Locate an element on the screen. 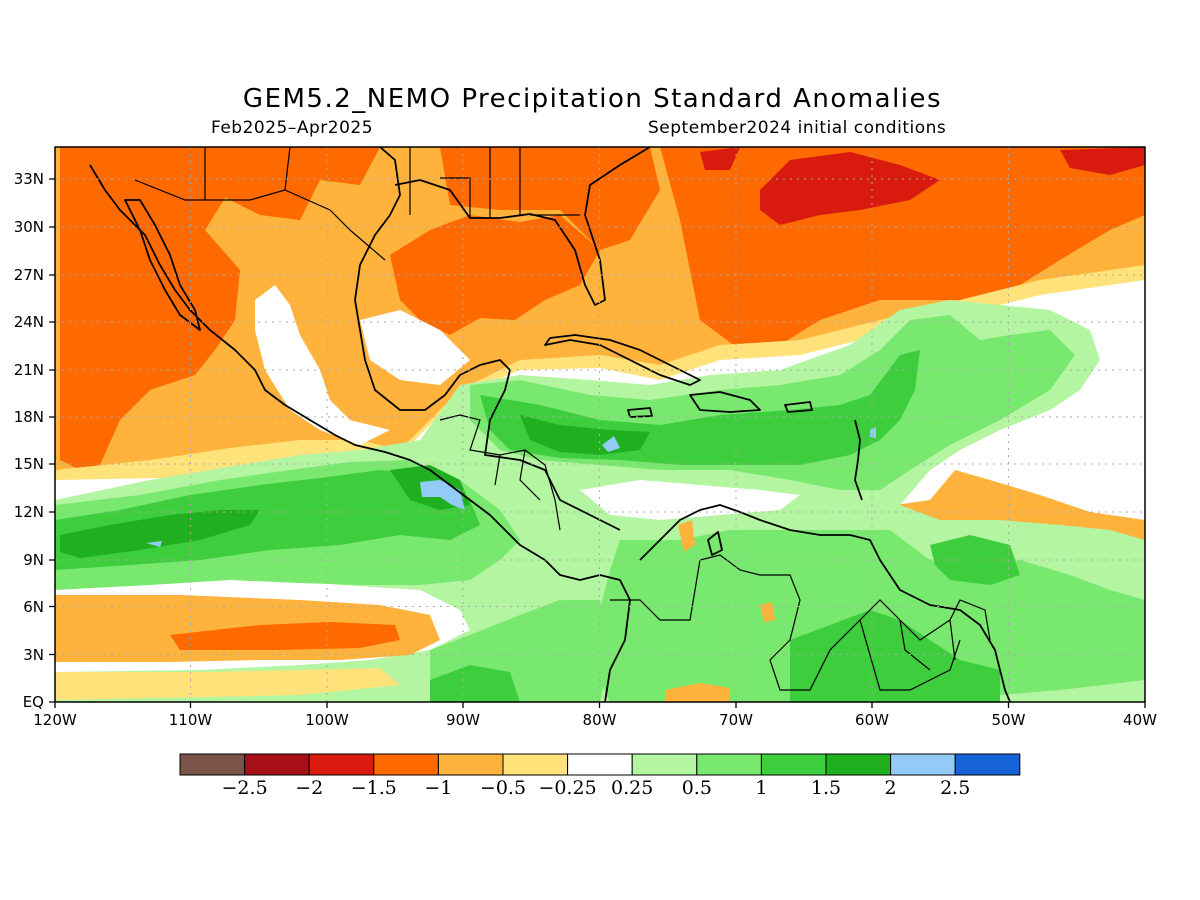  border-us-mexico is located at coordinates (260, 204).